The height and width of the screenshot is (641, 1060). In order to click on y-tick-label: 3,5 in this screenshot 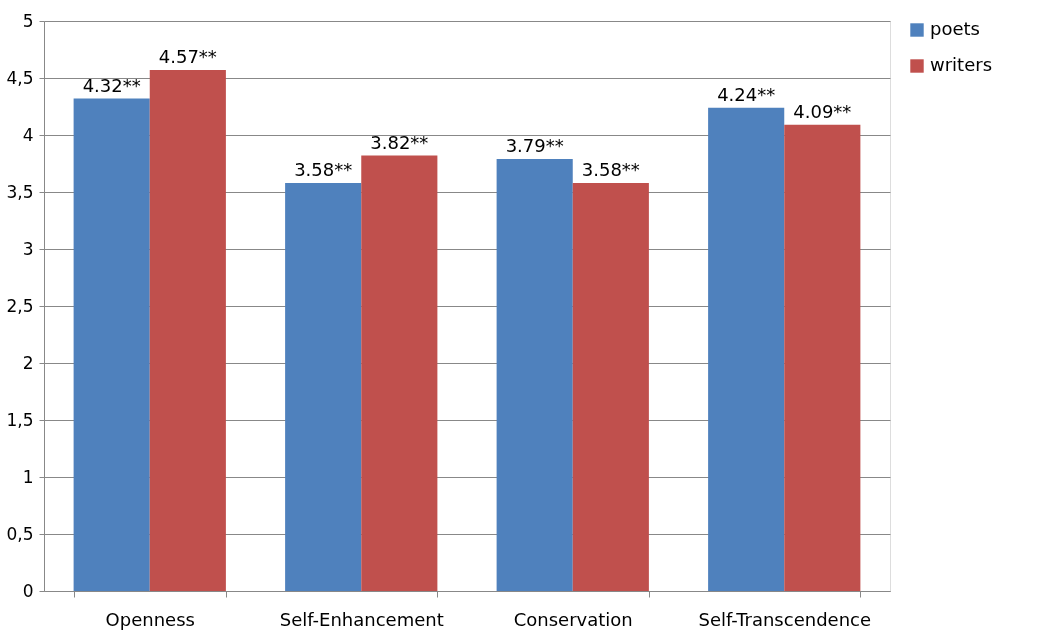, I will do `click(20, 191)`.